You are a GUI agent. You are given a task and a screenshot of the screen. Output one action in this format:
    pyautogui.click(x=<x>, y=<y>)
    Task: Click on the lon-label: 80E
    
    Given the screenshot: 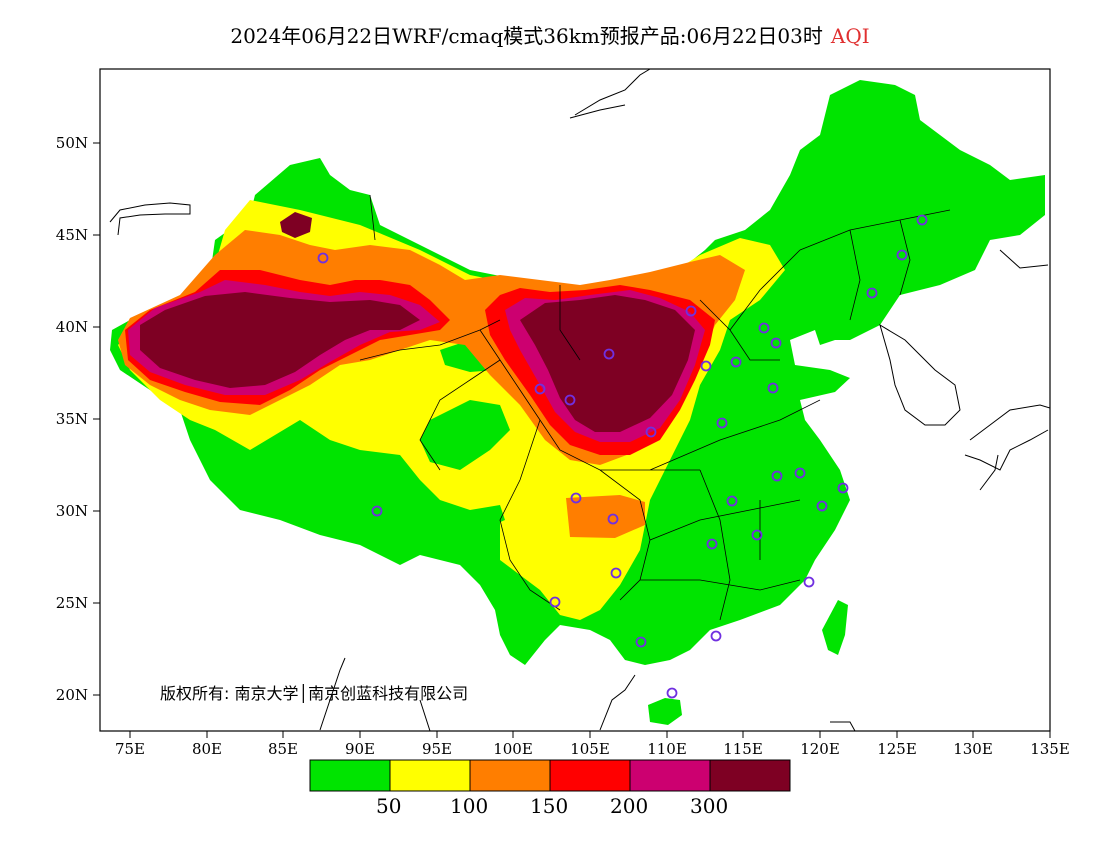 What is the action you would take?
    pyautogui.click(x=207, y=749)
    